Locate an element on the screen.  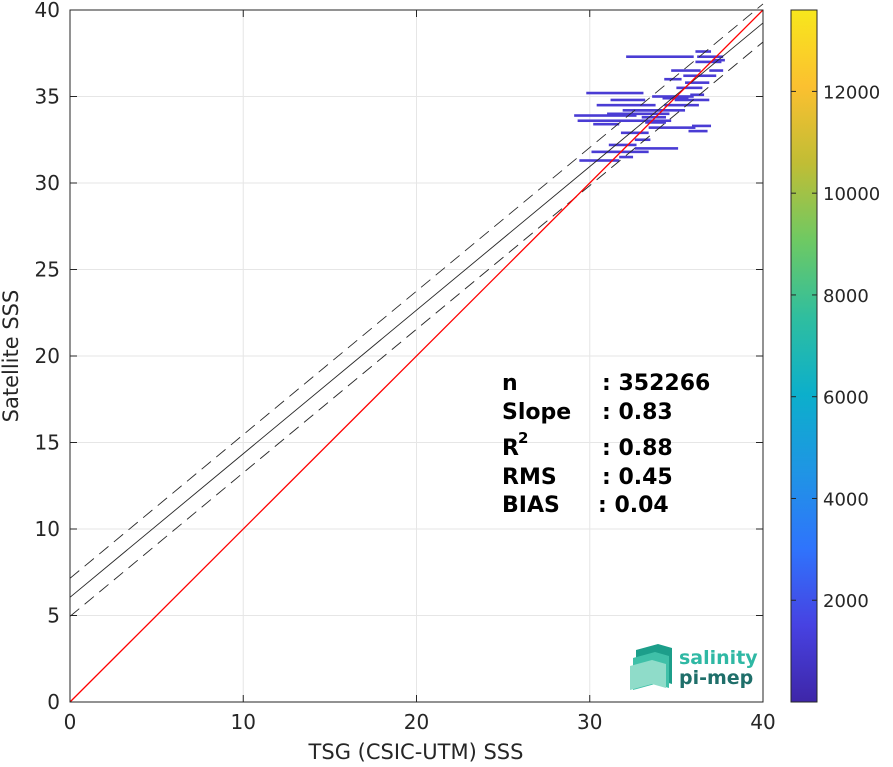
stat-r2-sup: 2 is located at coordinates (523, 438).